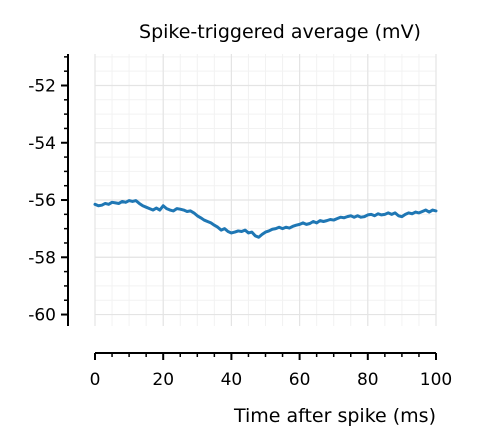 The width and height of the screenshot is (487, 447). I want to click on chart-title: Spike-triggered average (mV), so click(280, 32).